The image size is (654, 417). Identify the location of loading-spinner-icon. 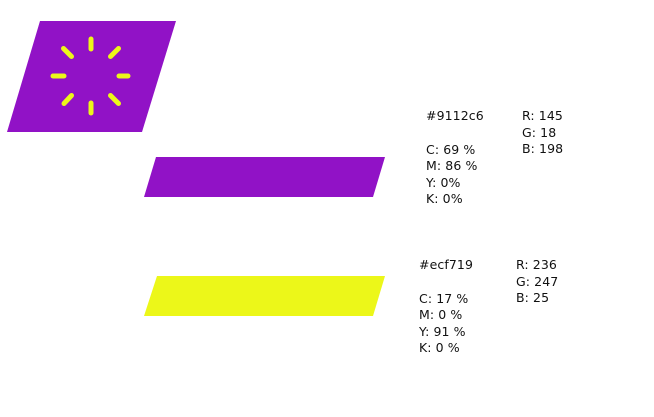
(90, 76).